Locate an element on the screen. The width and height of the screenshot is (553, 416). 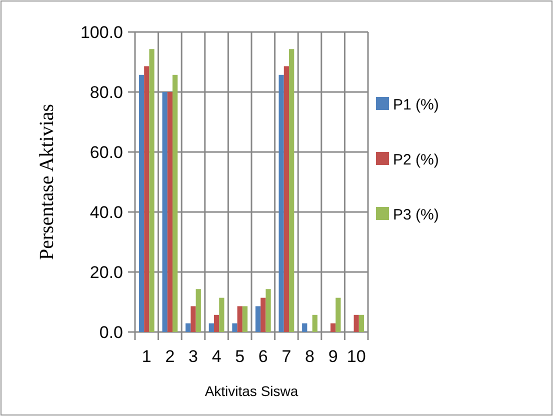
legend-label: P3 (%) is located at coordinates (416, 215).